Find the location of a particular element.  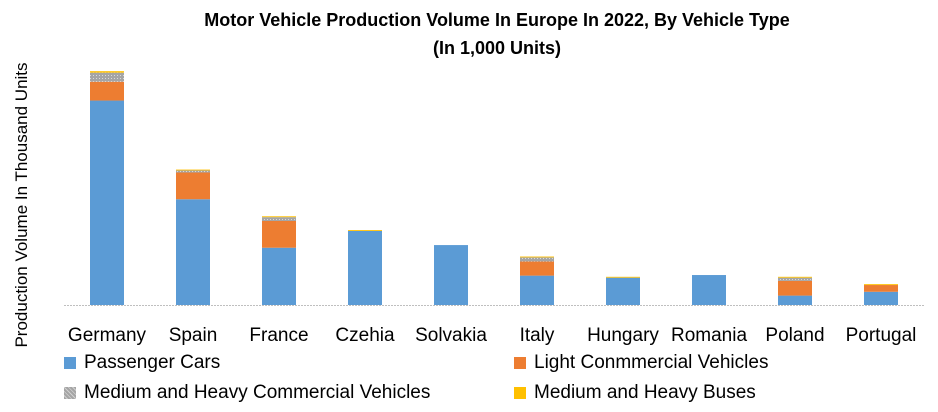

x-tick-label: Germany is located at coordinates (107, 335).